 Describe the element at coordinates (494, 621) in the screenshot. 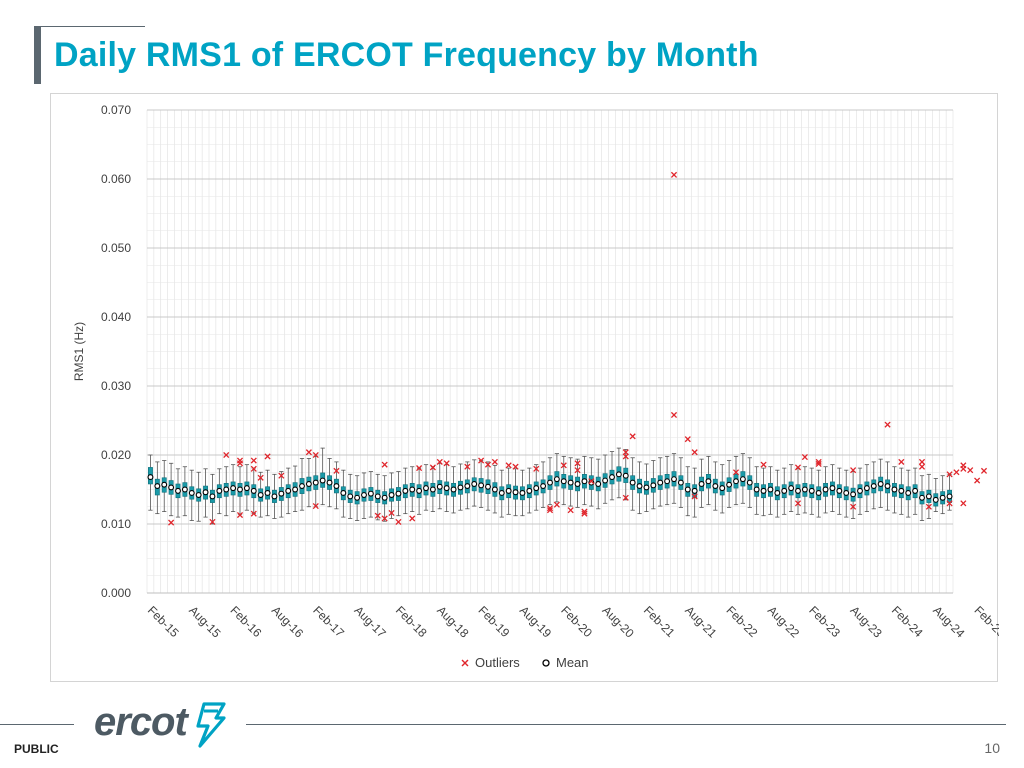

I see `x-tick-label: Feb-19` at that location.